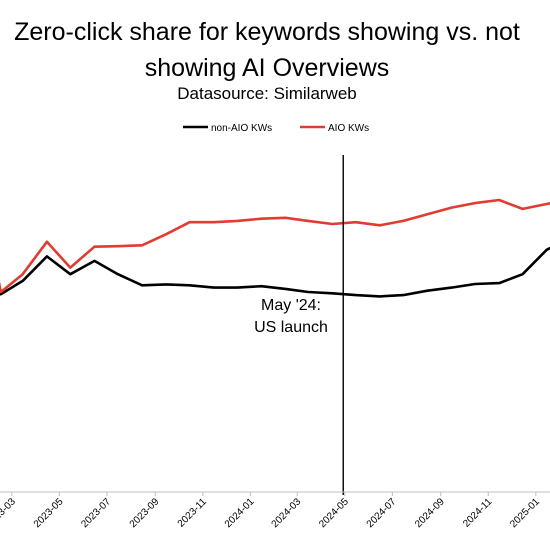  Describe the element at coordinates (525, 513) in the screenshot. I see `x-tick-label-2025-01: 2025-01` at that location.